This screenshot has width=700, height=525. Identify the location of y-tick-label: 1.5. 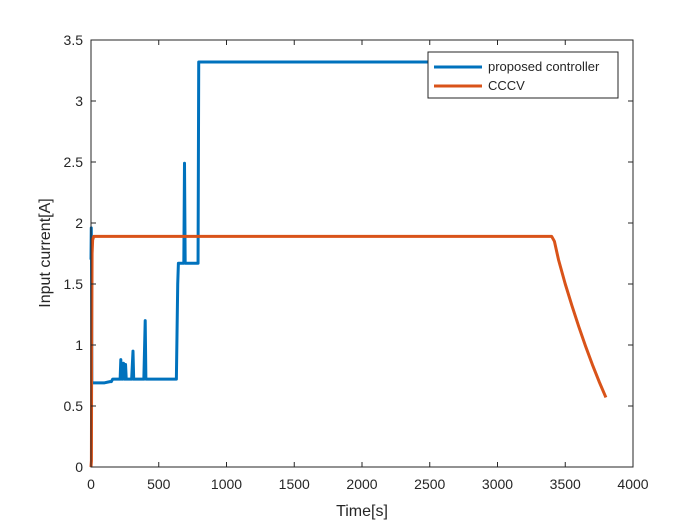
(74, 284).